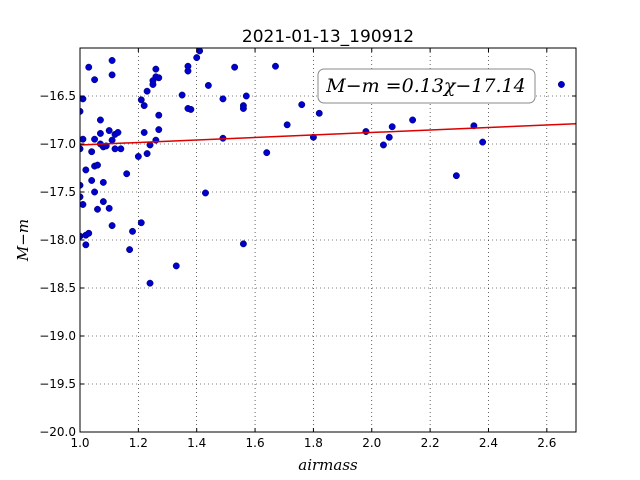  What do you see at coordinates (371, 443) in the screenshot?
I see `x-tick-label: 2.0` at bounding box center [371, 443].